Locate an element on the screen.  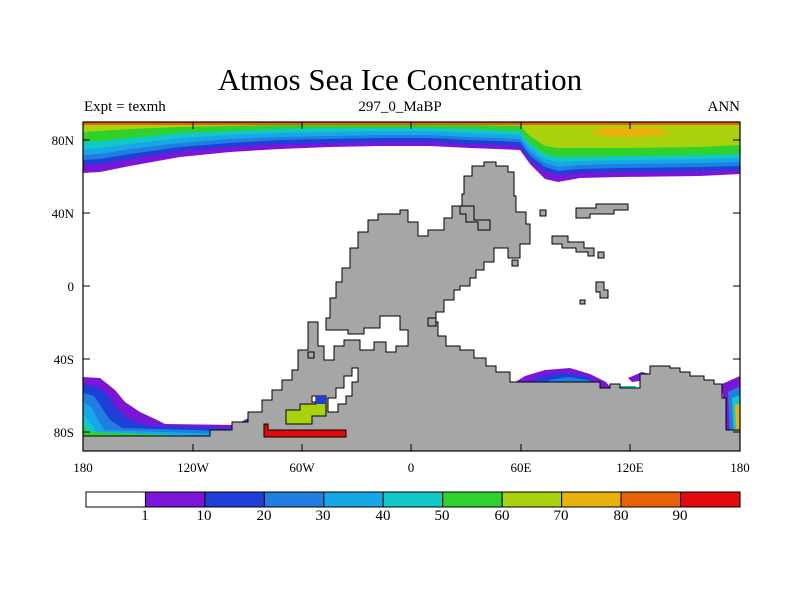
lat-tick-40s: 40S is located at coordinates (63, 359).